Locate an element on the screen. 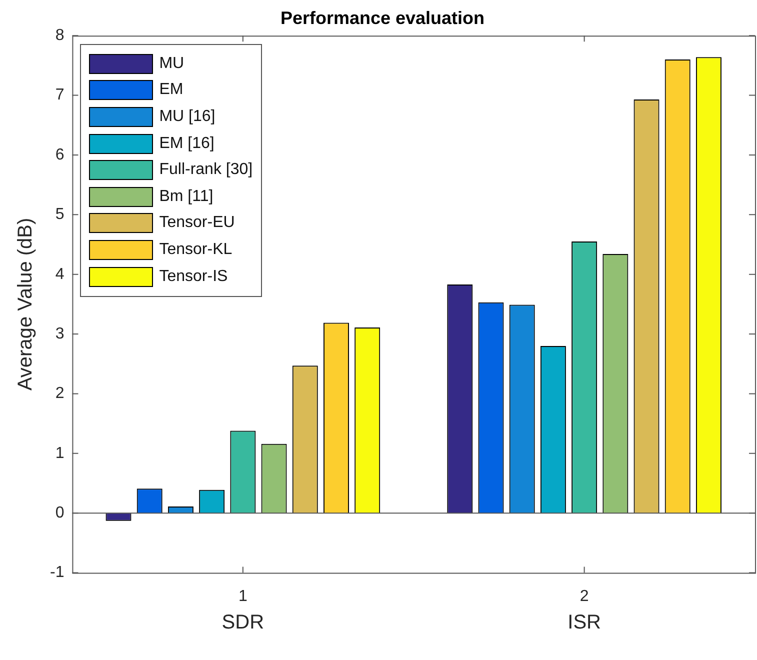 This screenshot has width=757, height=660. legend-label: Tensor-IS is located at coordinates (193, 277).